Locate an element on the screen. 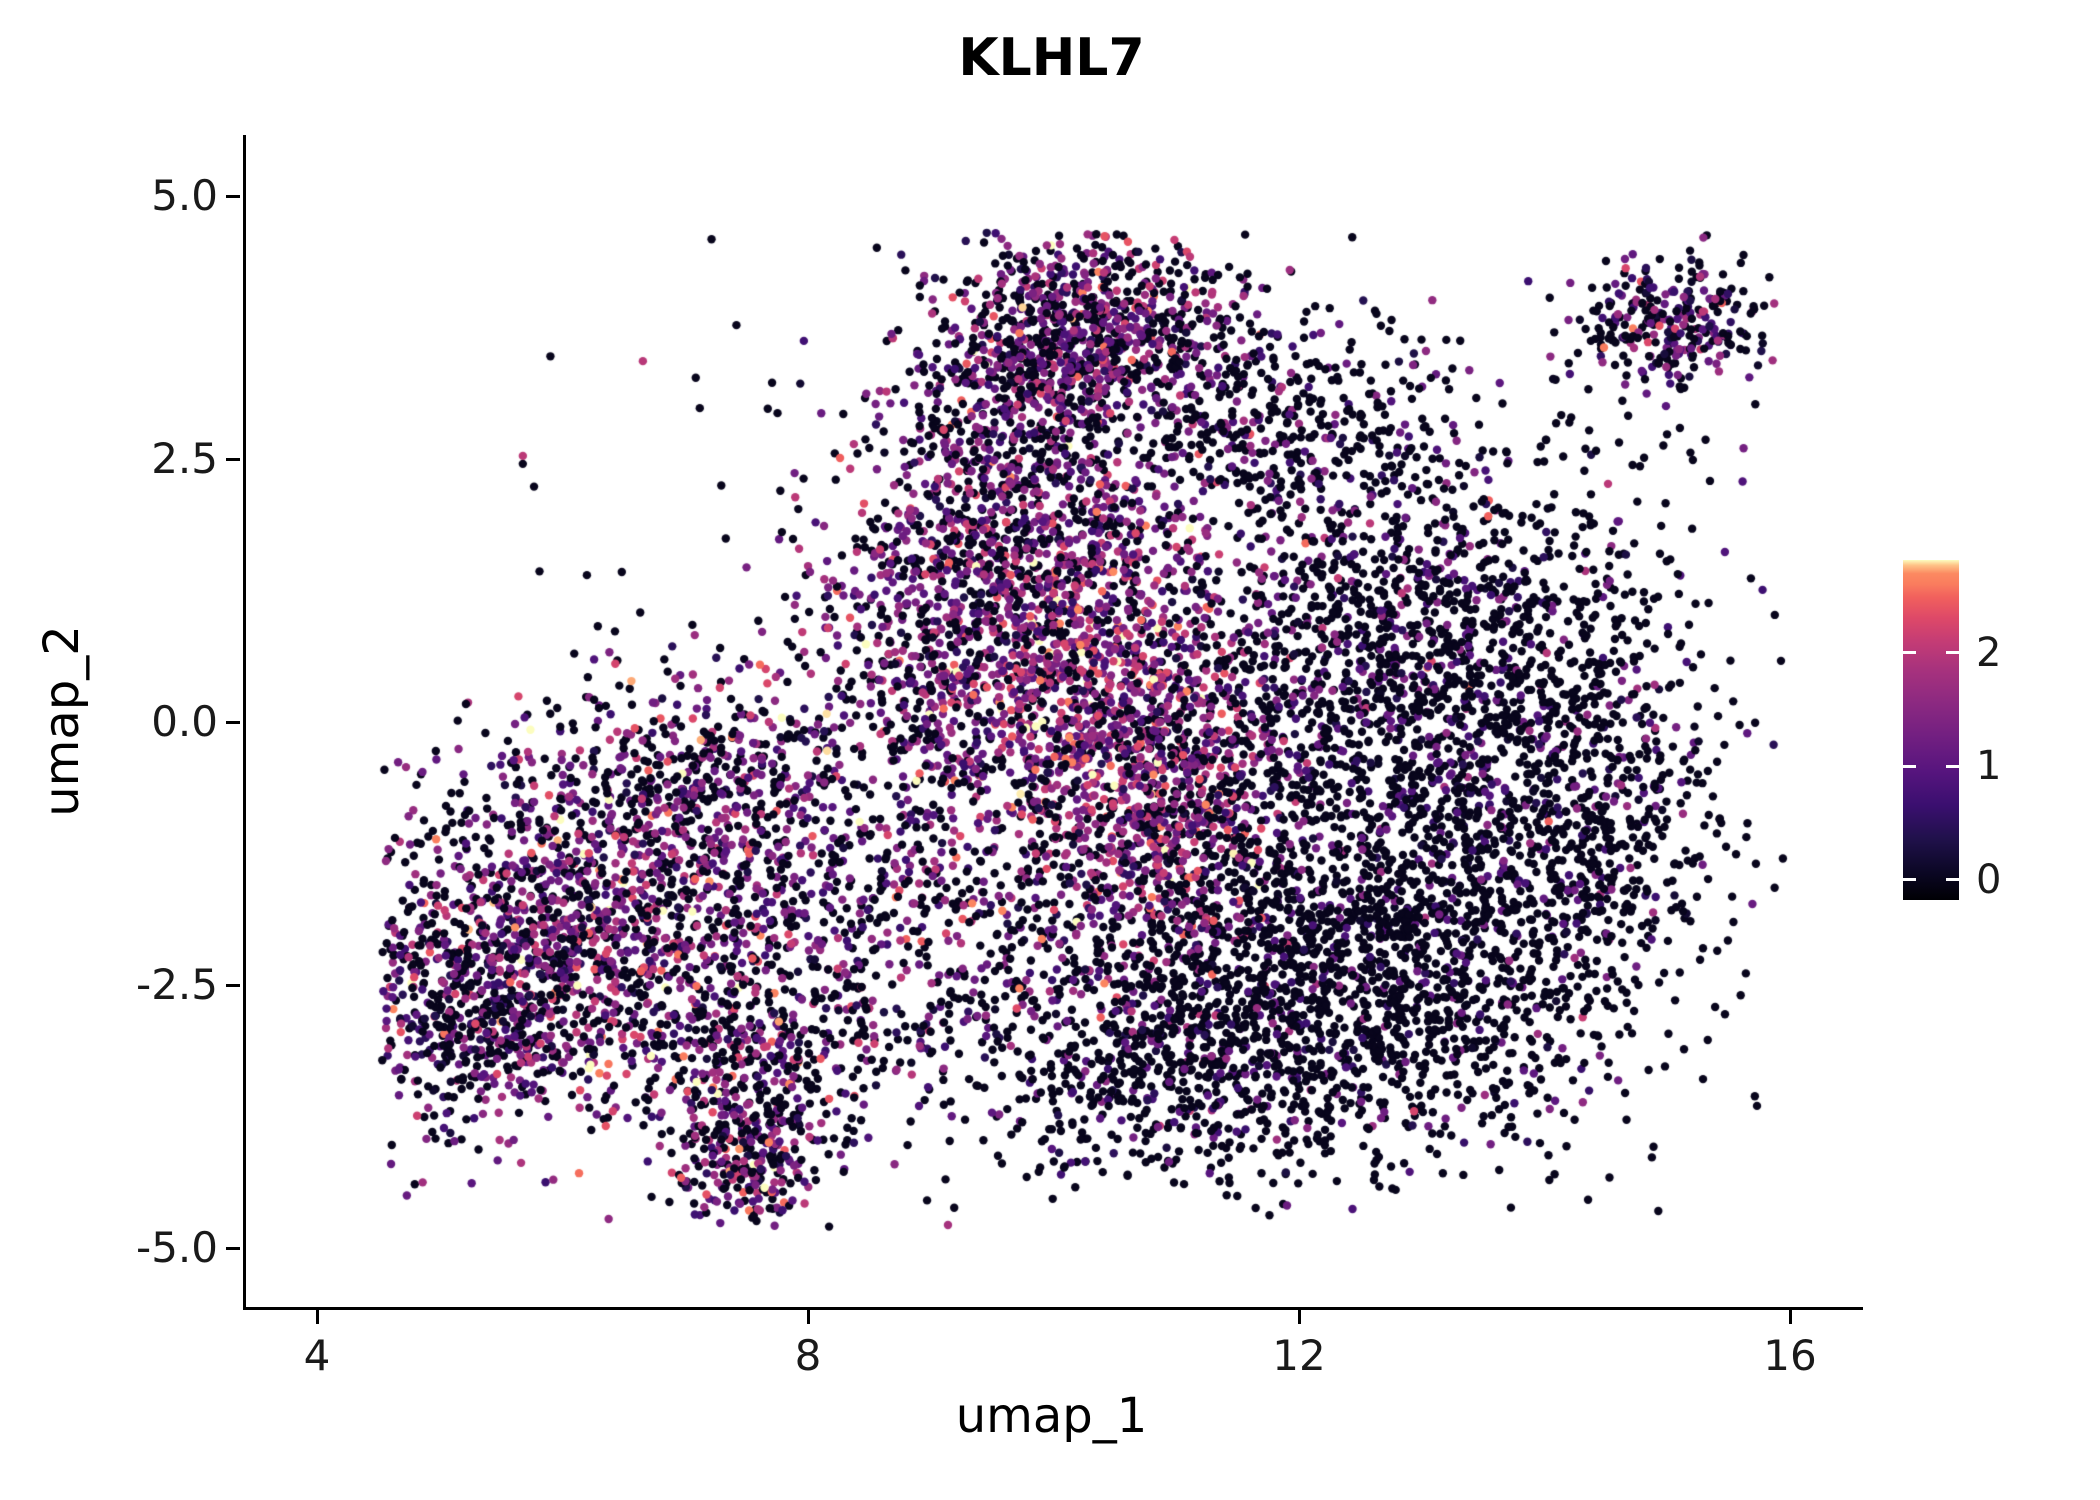  y-tick-label: 5.0 is located at coordinates (184, 195).